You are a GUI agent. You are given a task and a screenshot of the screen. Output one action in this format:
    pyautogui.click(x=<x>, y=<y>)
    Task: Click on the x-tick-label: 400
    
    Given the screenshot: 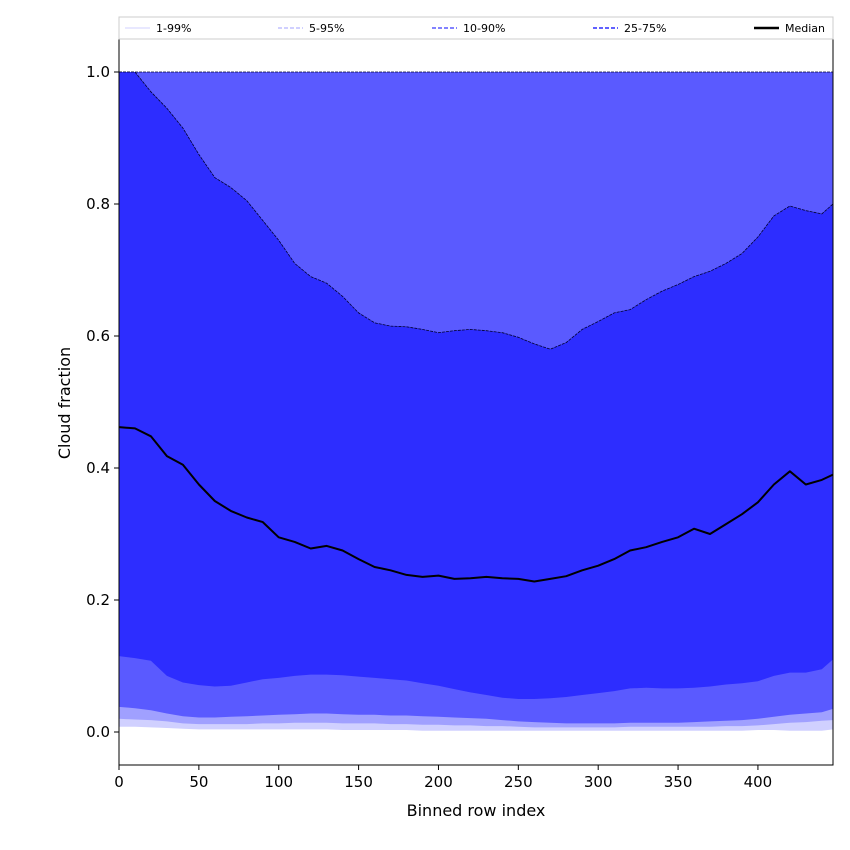 What is the action you would take?
    pyautogui.click(x=758, y=782)
    